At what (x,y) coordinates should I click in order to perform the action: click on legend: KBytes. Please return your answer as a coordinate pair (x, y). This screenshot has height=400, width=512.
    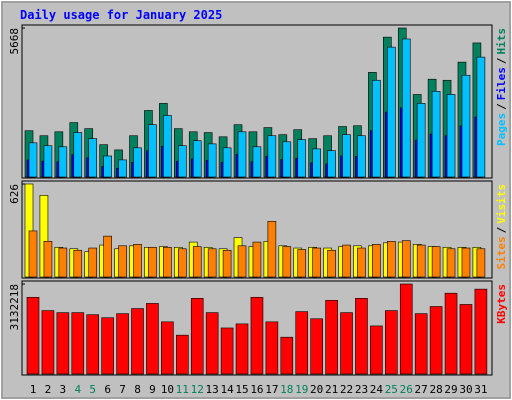
    Looking at the image, I should click on (501, 304).